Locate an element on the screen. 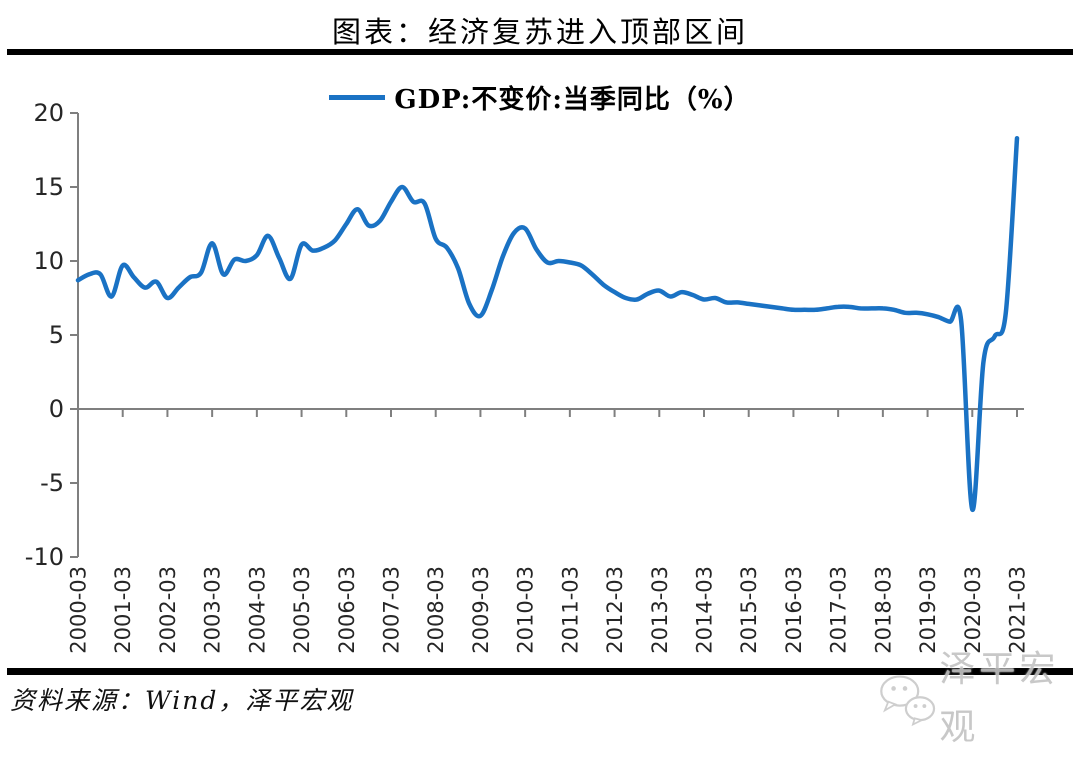  y-tick-label: -5 is located at coordinates (52, 483).